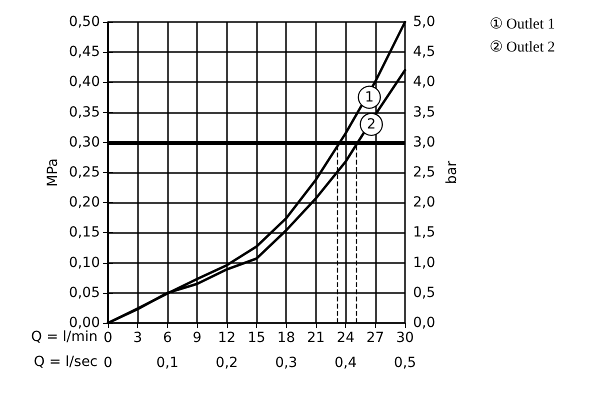 The height and width of the screenshot is (395, 600). I want to click on annotation: 2, so click(371, 124).